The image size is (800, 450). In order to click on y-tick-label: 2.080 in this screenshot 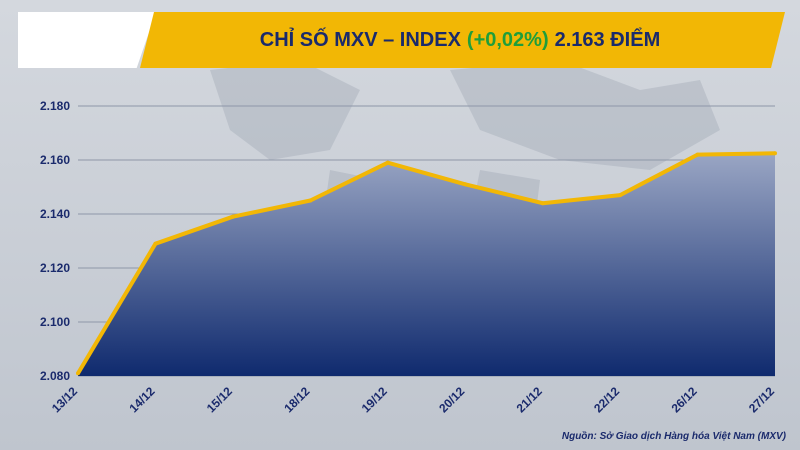, I will do `click(55, 376)`.